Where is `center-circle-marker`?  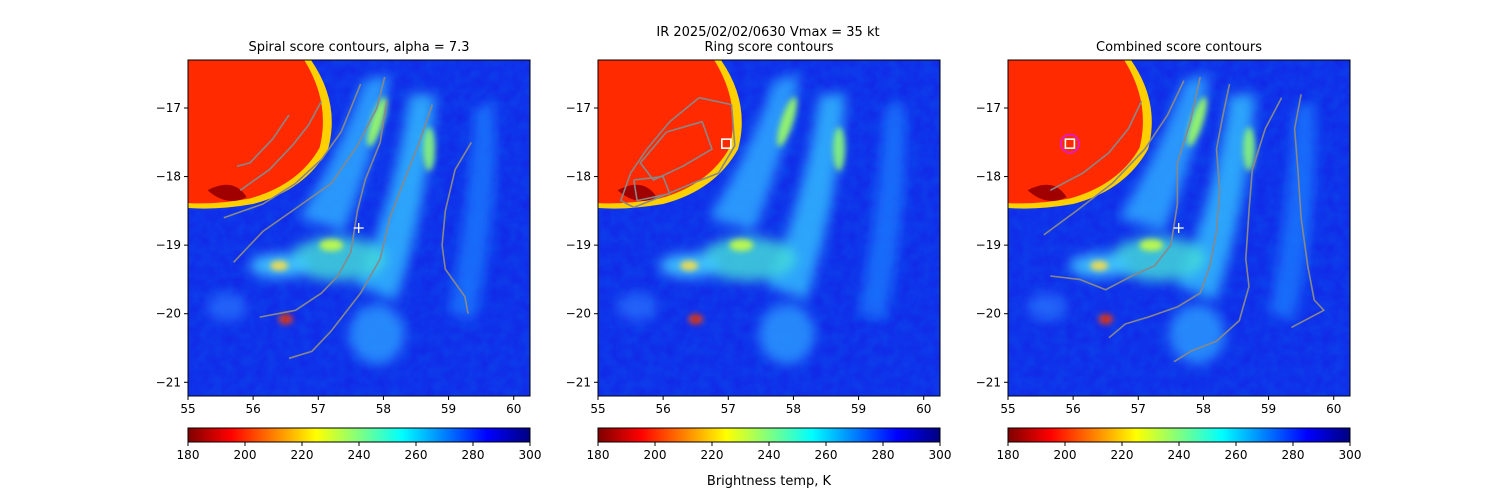
center-circle-marker is located at coordinates (1069, 143).